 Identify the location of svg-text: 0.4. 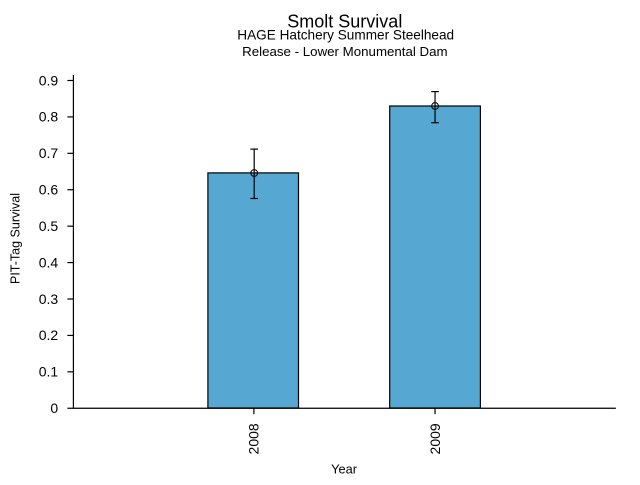
(49, 262).